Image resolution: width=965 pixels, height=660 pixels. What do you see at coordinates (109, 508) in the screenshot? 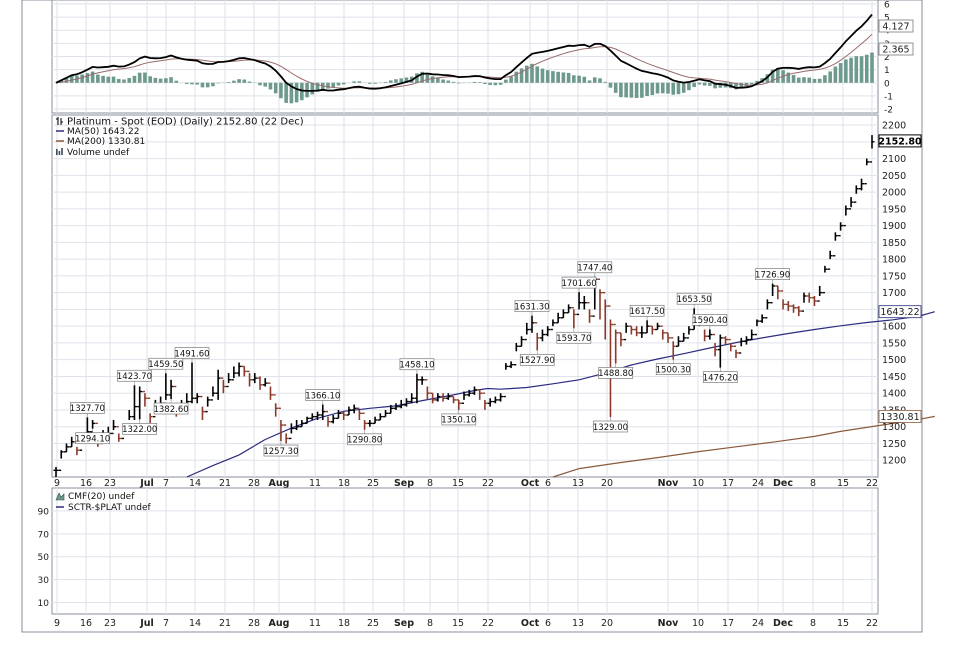
I see `sctr-legend-label: SCTR-$PLAT undef` at bounding box center [109, 508].